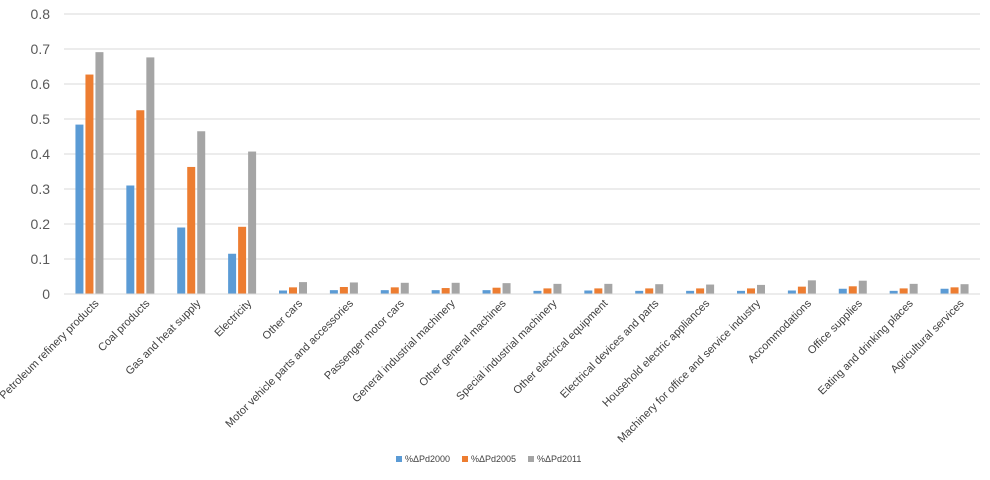 Image resolution: width=990 pixels, height=480 pixels. Describe the element at coordinates (51, 349) in the screenshot. I see `x-category-label: Petroleum refinery products` at that location.